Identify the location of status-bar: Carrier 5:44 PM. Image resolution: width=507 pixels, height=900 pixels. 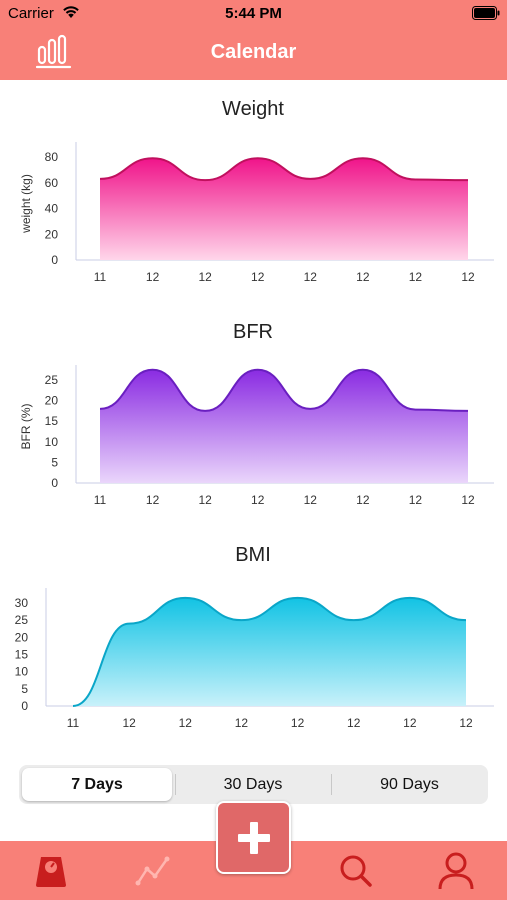
(253, 14).